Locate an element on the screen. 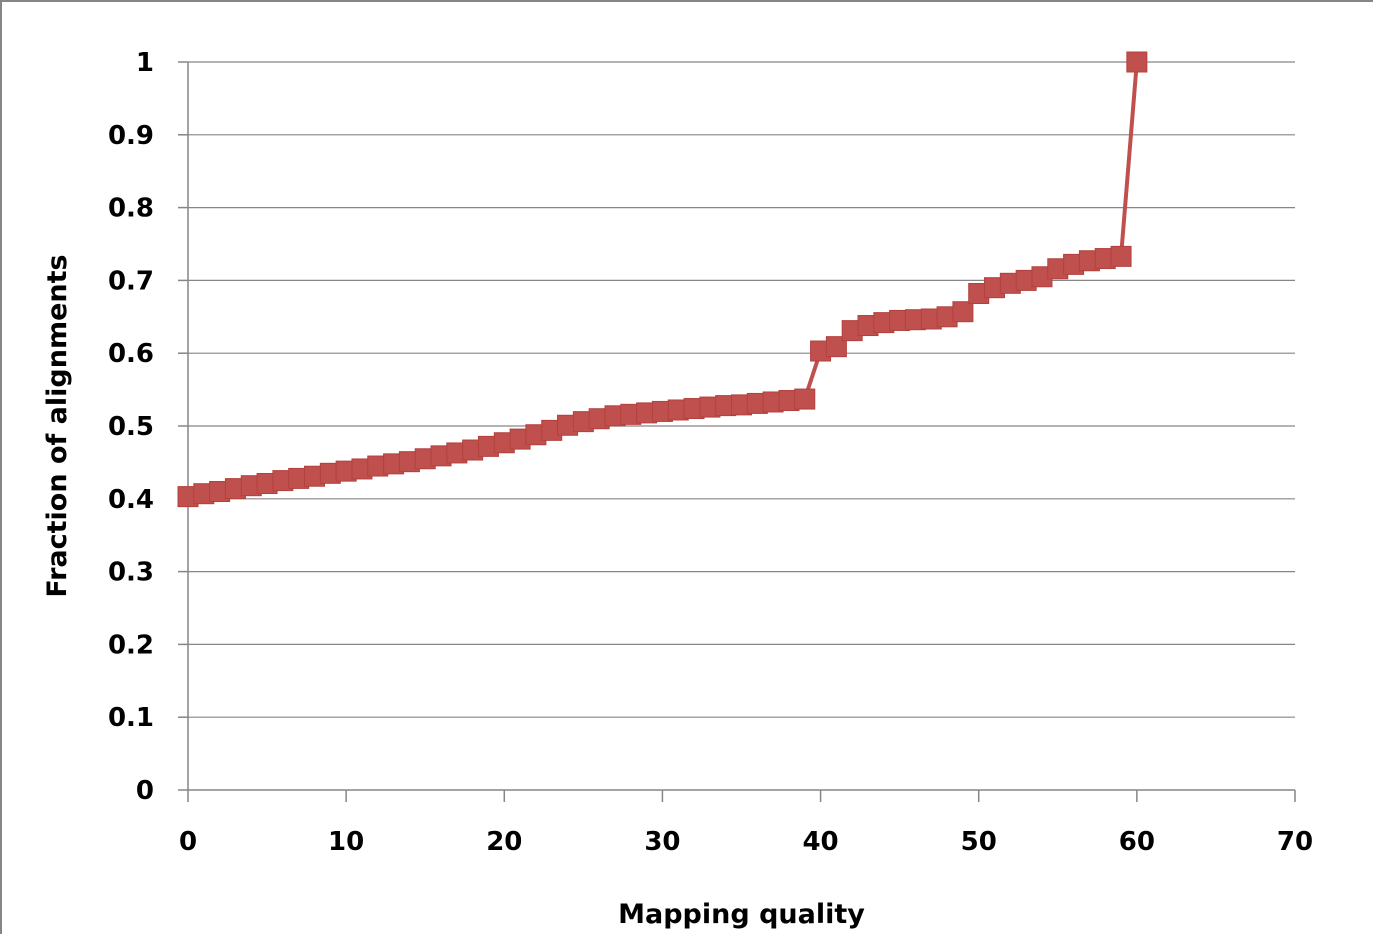  x-tick-label: 50 is located at coordinates (979, 842).